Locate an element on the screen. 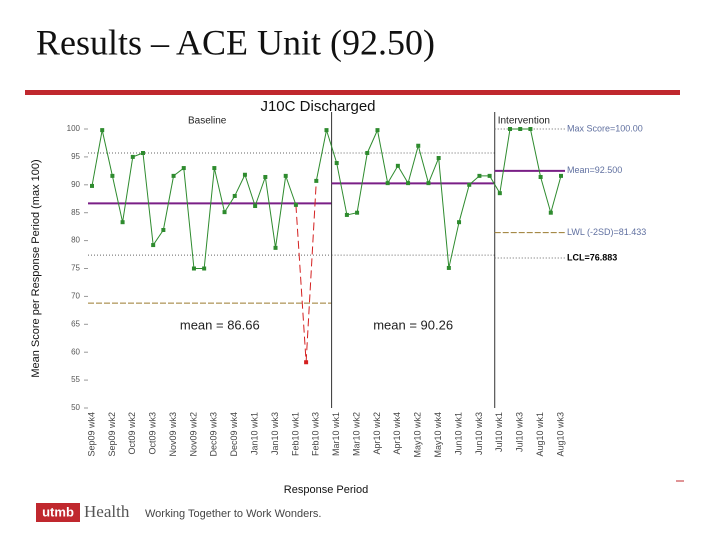 Image resolution: width=720 pixels, height=540 pixels. x-tick-label: Jan10 wk3 is located at coordinates (275, 433).